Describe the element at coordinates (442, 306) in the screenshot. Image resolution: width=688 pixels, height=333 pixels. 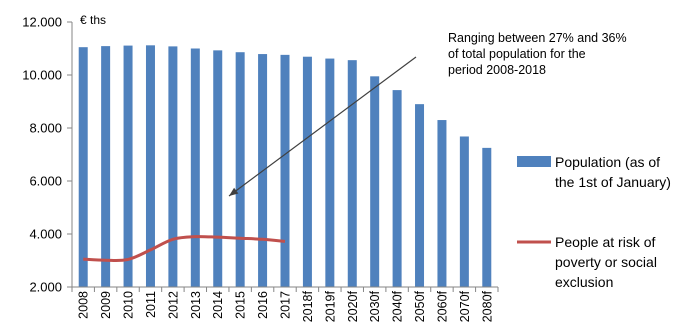
I see `x-tick-label: 2060f` at that location.